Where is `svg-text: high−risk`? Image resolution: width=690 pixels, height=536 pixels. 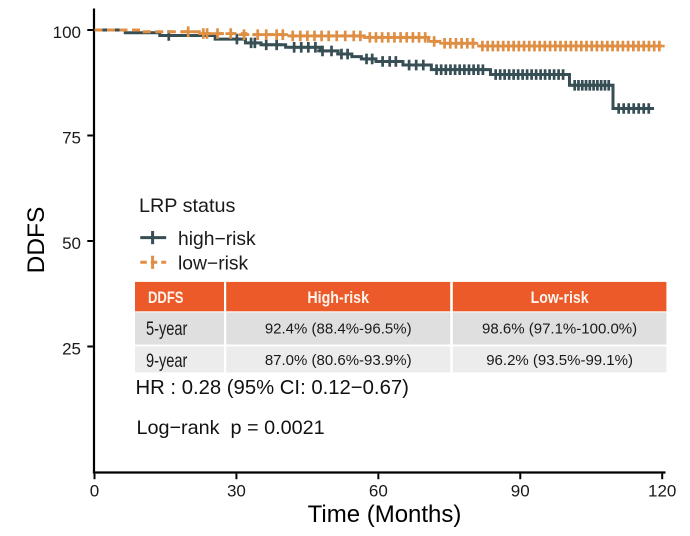 svg-text: high−risk is located at coordinates (217, 239).